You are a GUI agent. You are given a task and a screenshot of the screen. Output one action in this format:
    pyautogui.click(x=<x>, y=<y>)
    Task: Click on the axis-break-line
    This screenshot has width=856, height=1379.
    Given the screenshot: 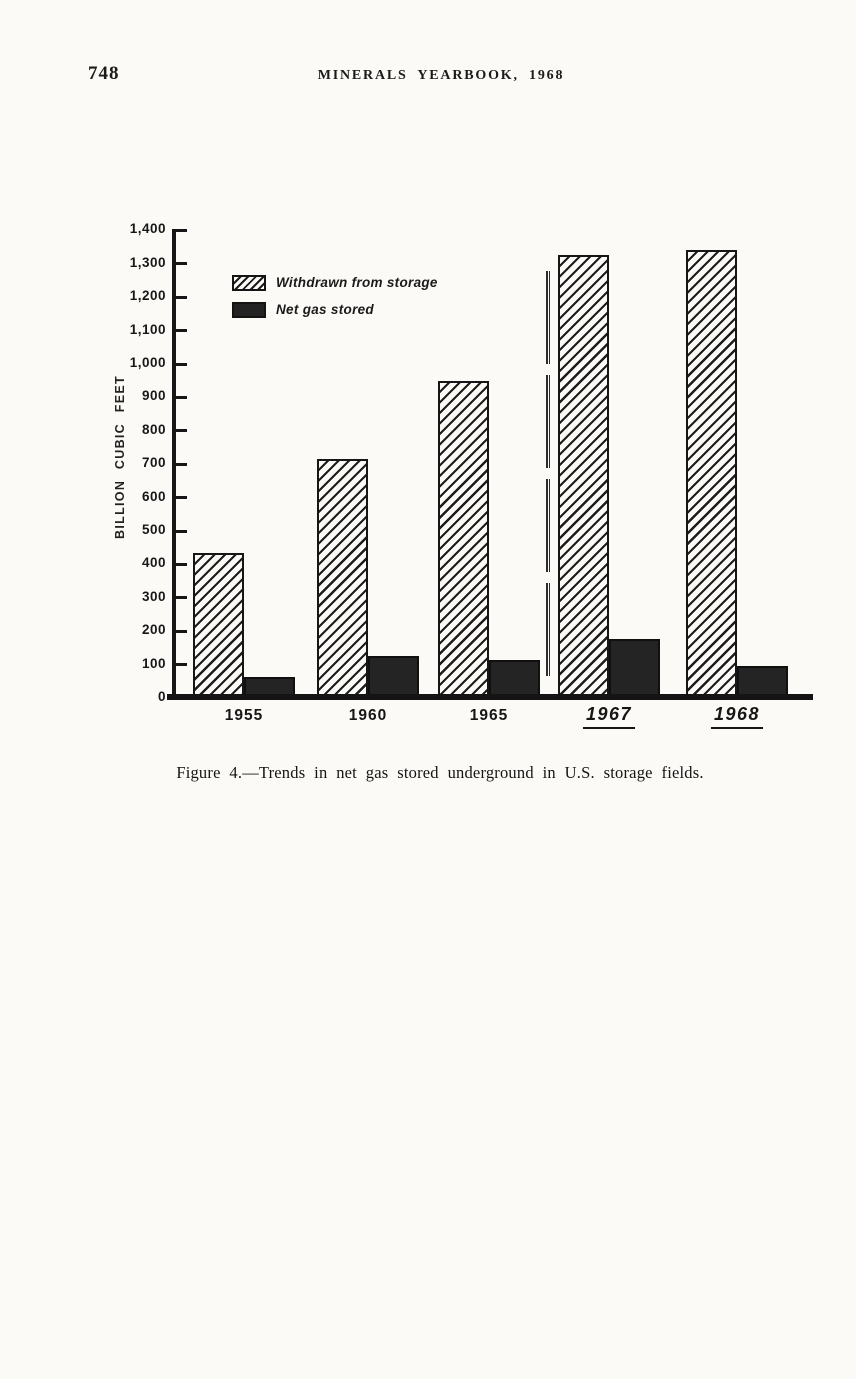 What is the action you would take?
    pyautogui.click(x=548, y=476)
    